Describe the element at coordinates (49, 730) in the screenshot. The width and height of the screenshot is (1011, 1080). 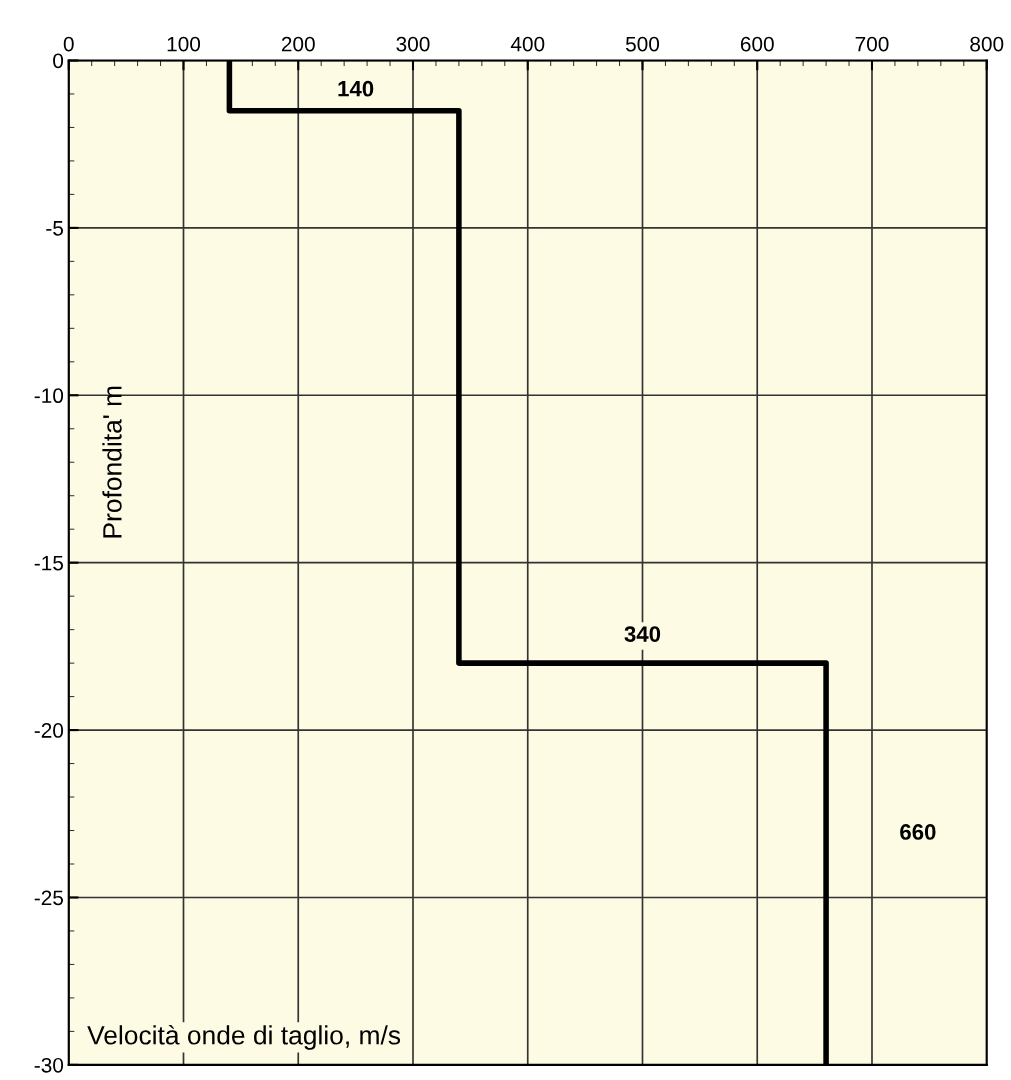
I see `y-tick-label: -20` at that location.